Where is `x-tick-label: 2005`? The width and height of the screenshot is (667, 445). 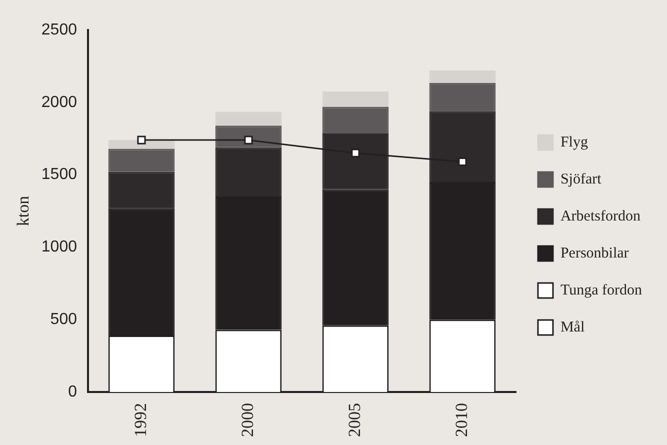
x-tick-label: 2005 is located at coordinates (354, 420).